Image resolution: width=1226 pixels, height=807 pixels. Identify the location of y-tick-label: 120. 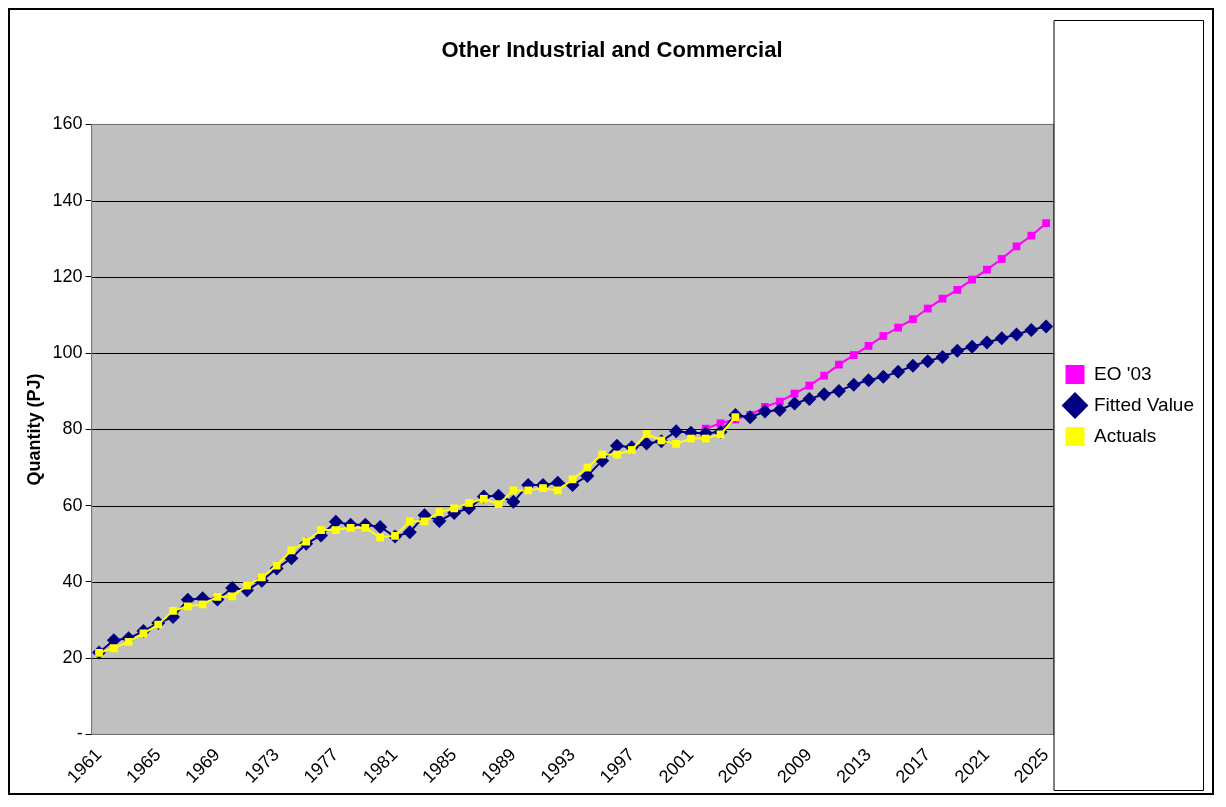
(67, 275).